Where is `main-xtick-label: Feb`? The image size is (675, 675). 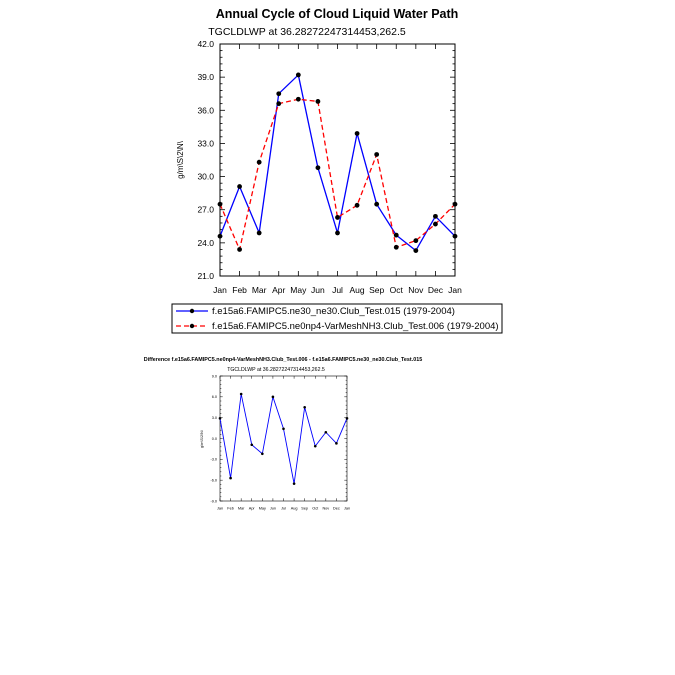
main-xtick-label: Feb is located at coordinates (239, 290).